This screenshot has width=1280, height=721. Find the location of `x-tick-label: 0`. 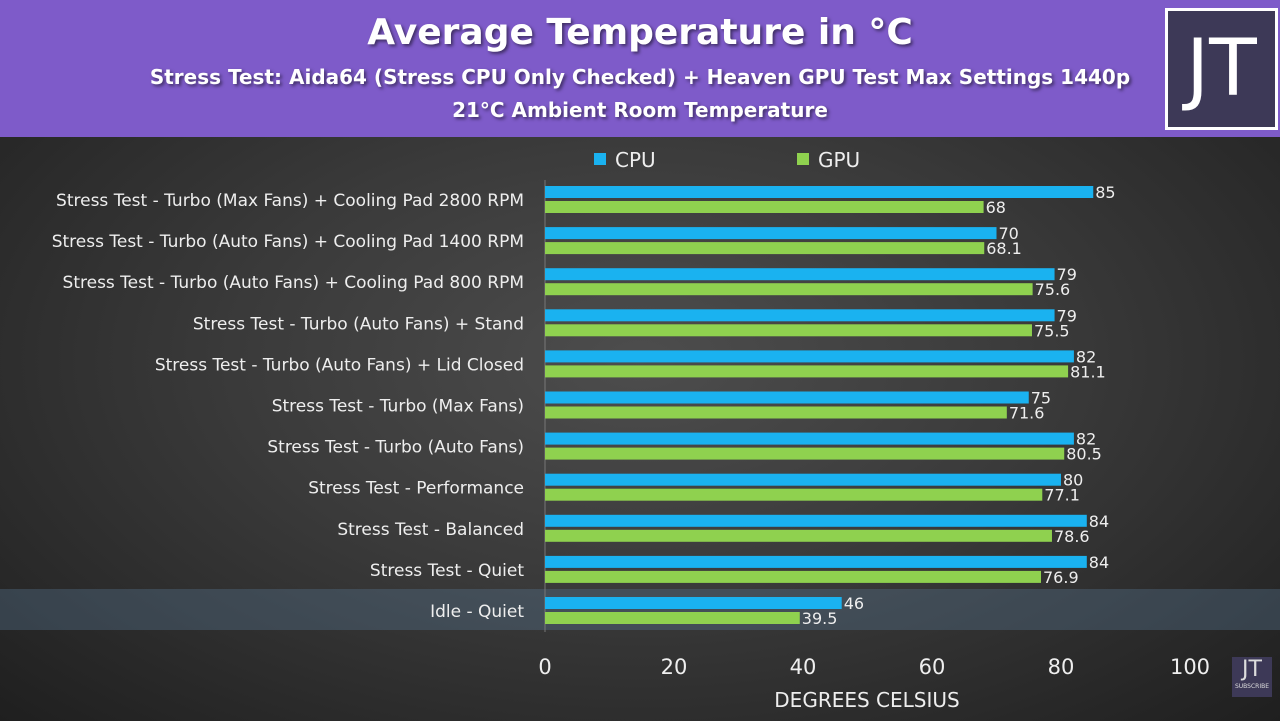

x-tick-label: 0 is located at coordinates (544, 667).